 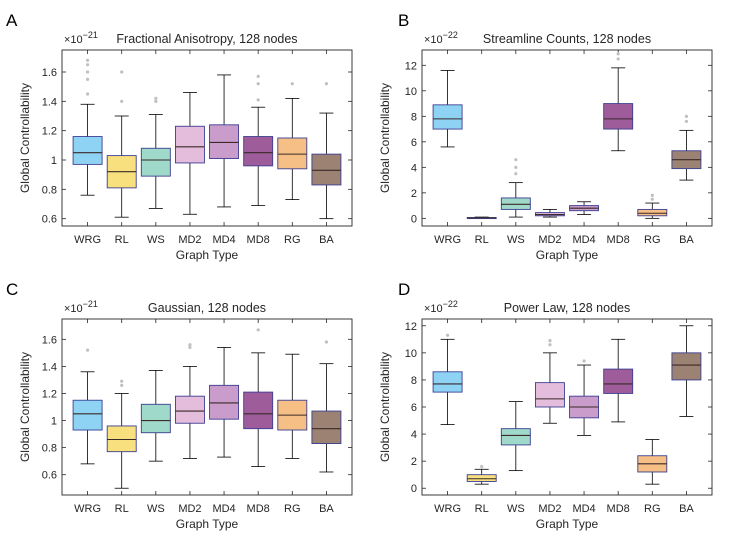 I want to click on x-tick-label: WRG, so click(x=447, y=240).